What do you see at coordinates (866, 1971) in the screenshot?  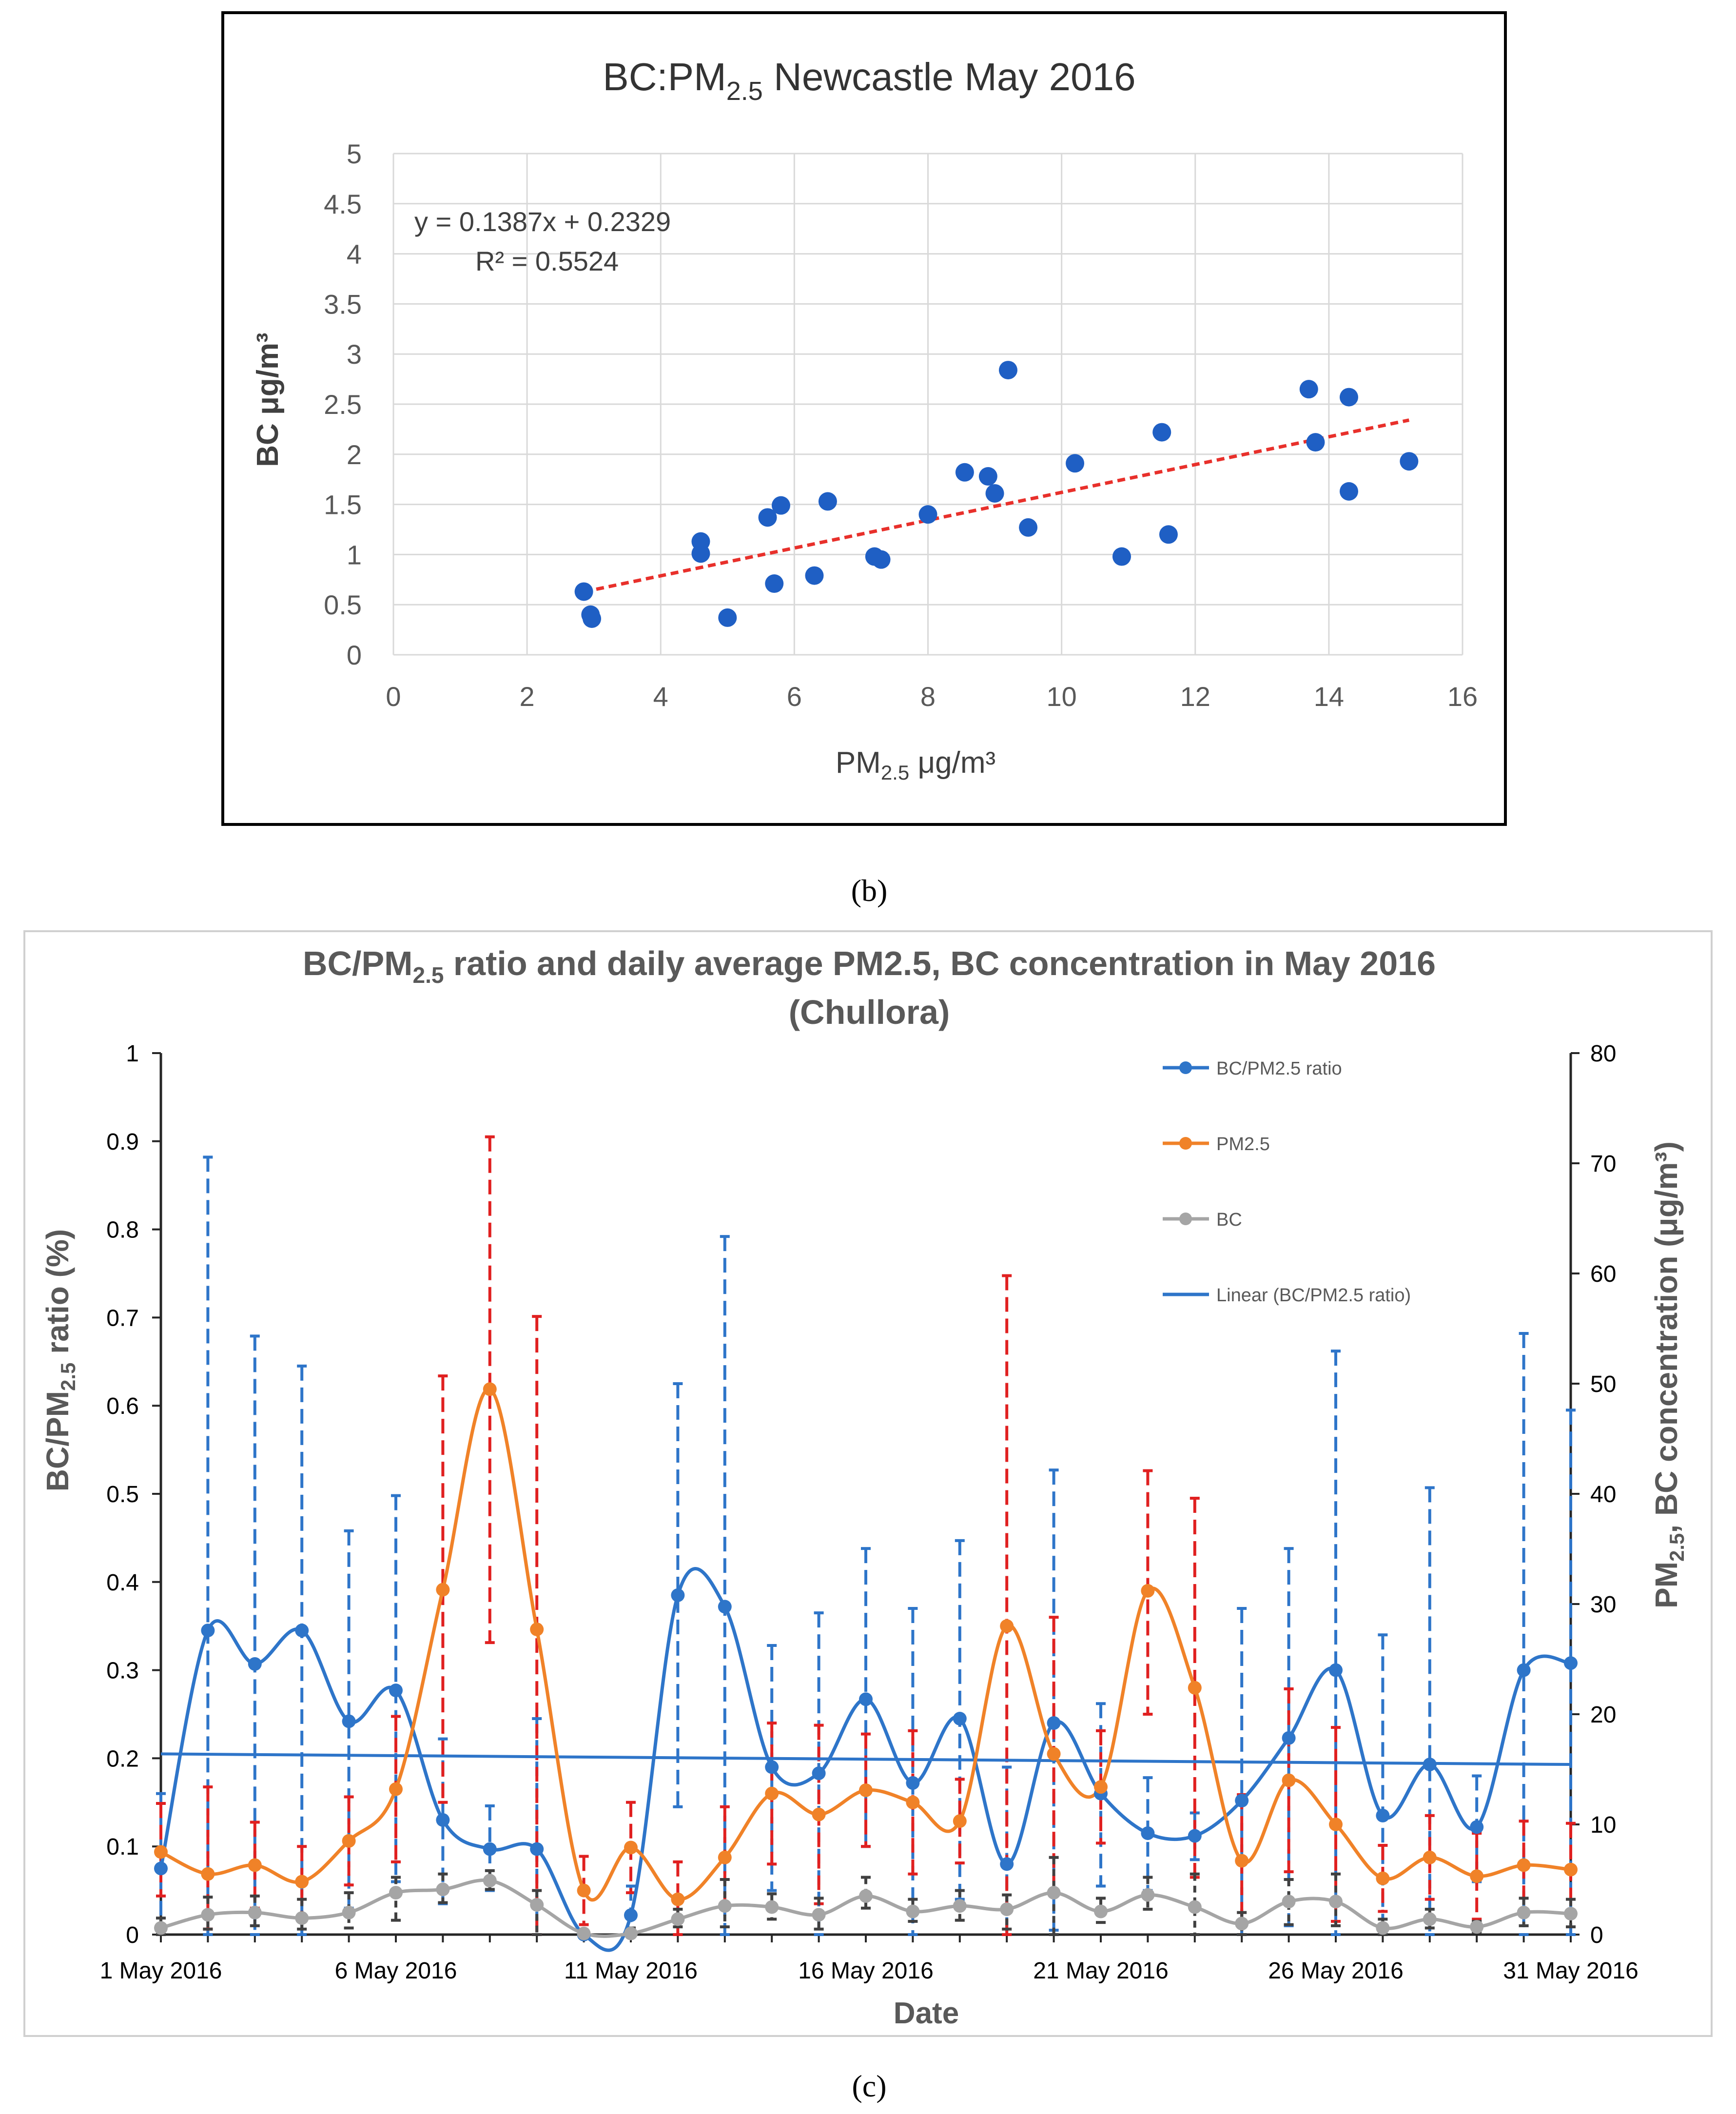 I see `x-tick-label: 16 May 2016` at bounding box center [866, 1971].